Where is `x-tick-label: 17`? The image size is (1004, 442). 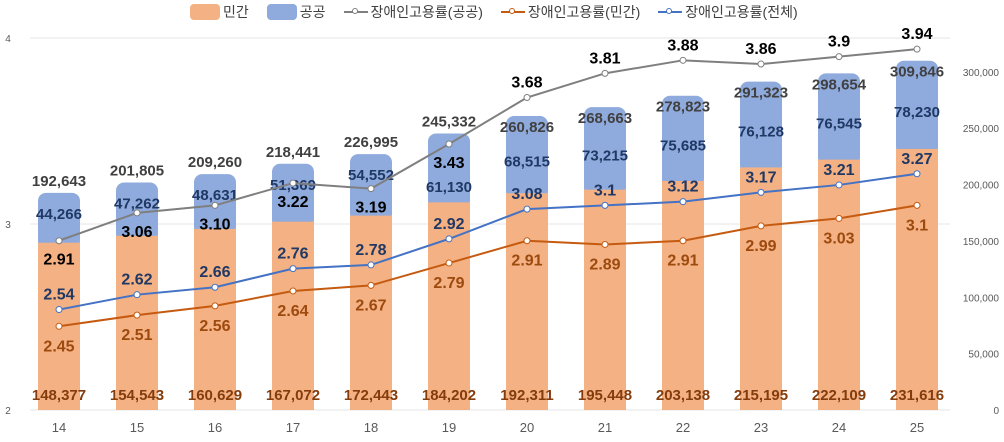 x-tick-label: 17 is located at coordinates (293, 427).